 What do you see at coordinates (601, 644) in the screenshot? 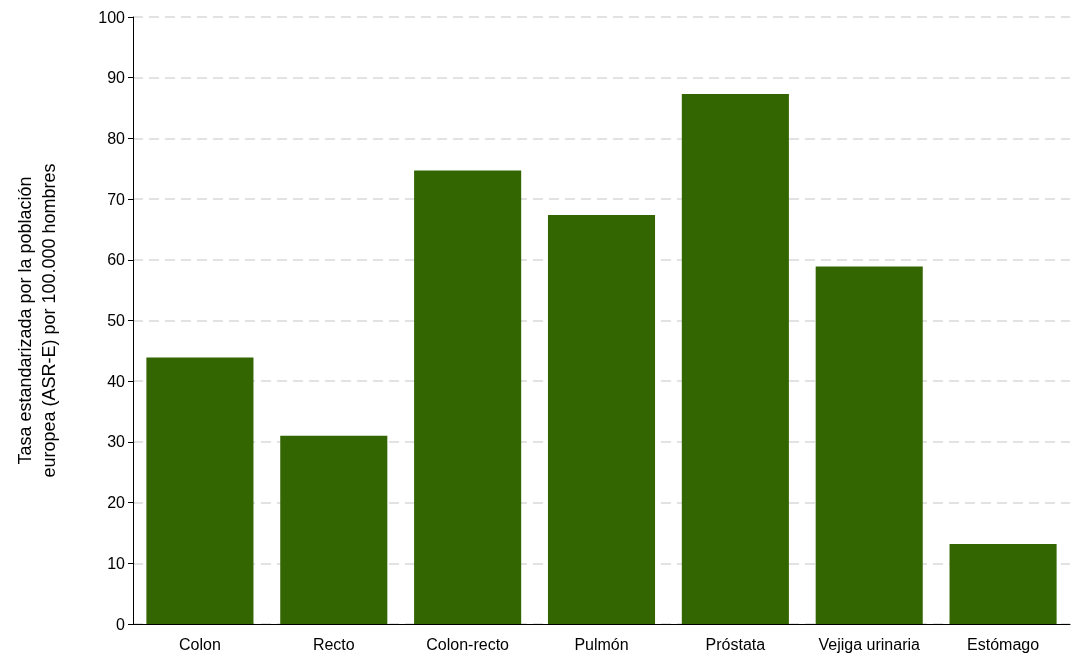
I see `x-tick-label: Pulmón` at bounding box center [601, 644].